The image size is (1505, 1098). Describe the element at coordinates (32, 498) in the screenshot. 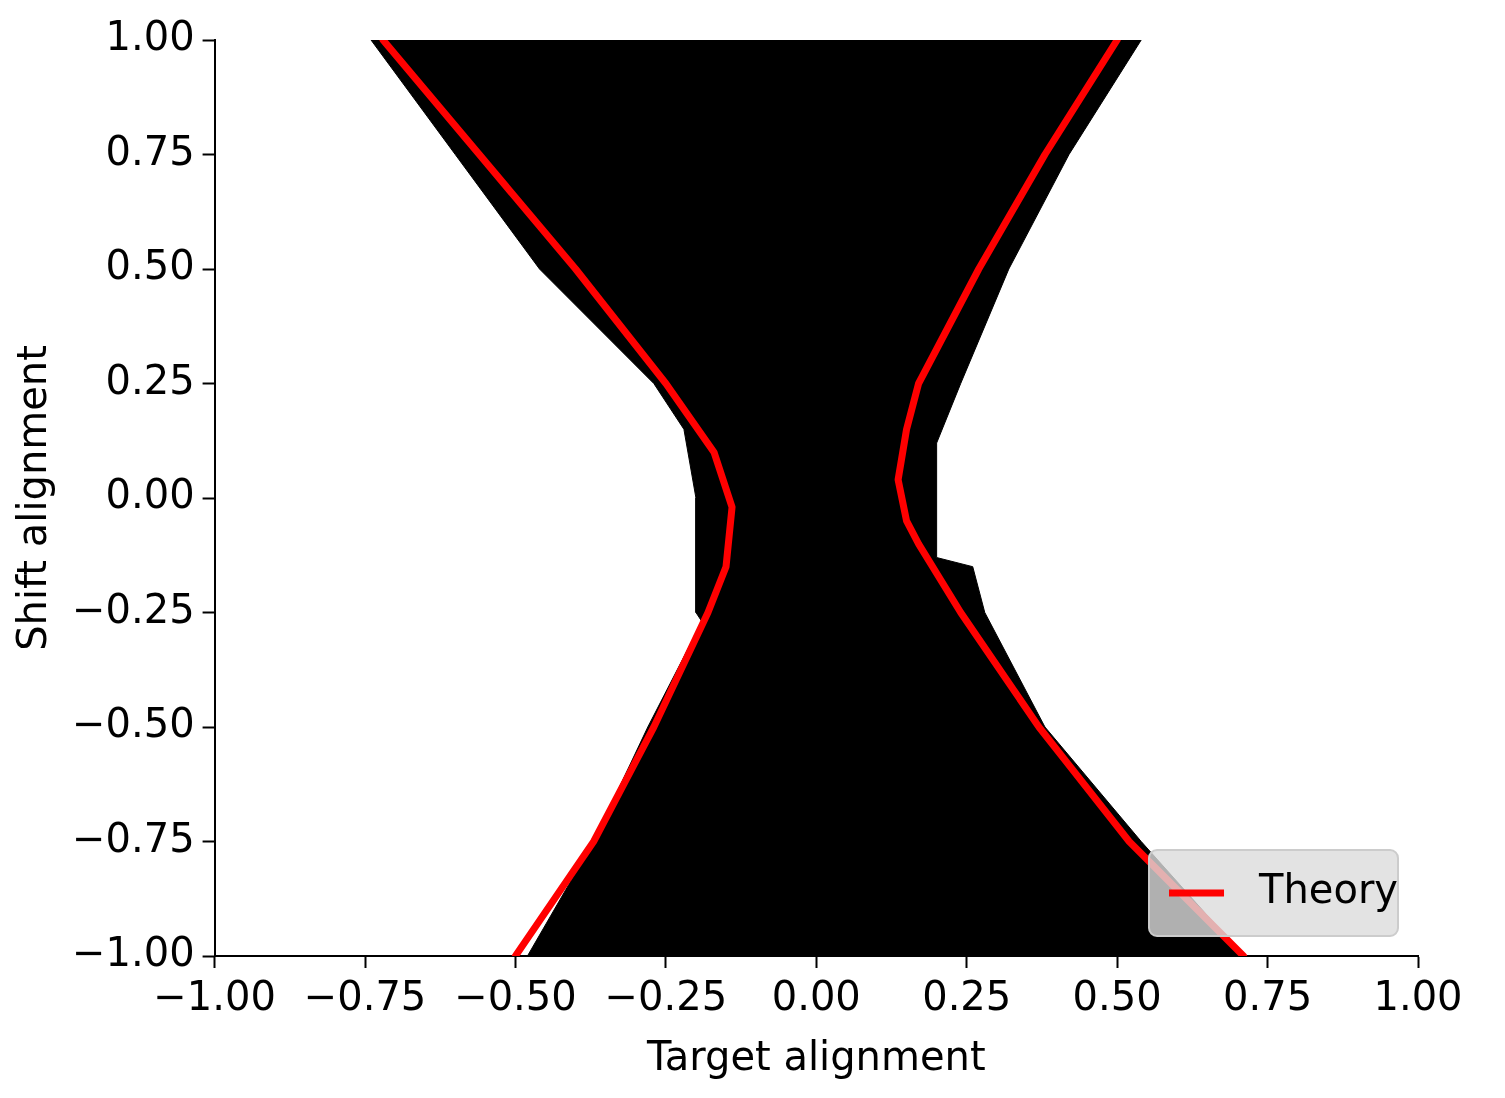

I see `y-axis-title: Shift alignment` at that location.